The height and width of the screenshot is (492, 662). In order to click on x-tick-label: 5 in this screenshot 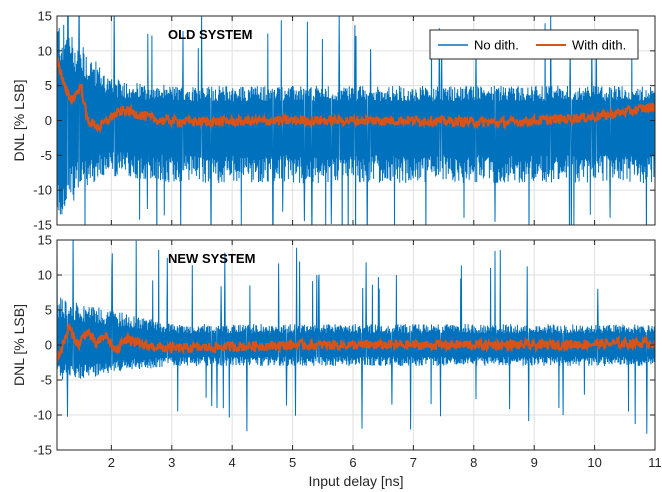, I will do `click(292, 462)`.